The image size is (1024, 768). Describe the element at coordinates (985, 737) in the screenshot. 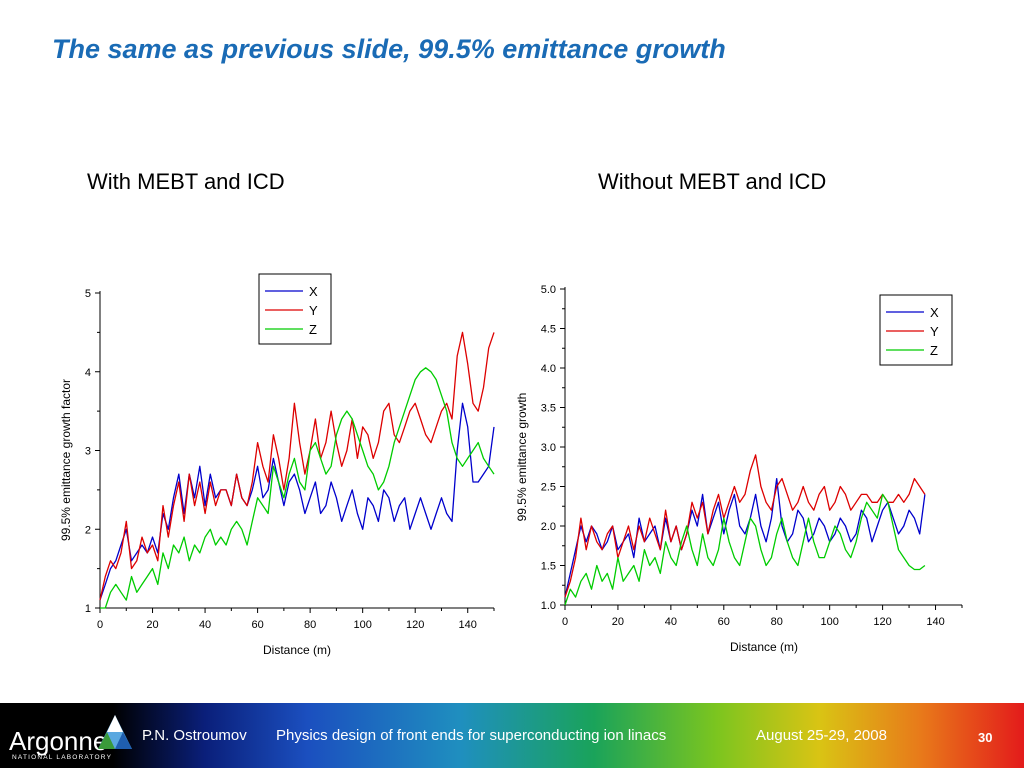

I see `page-number: 30` at that location.